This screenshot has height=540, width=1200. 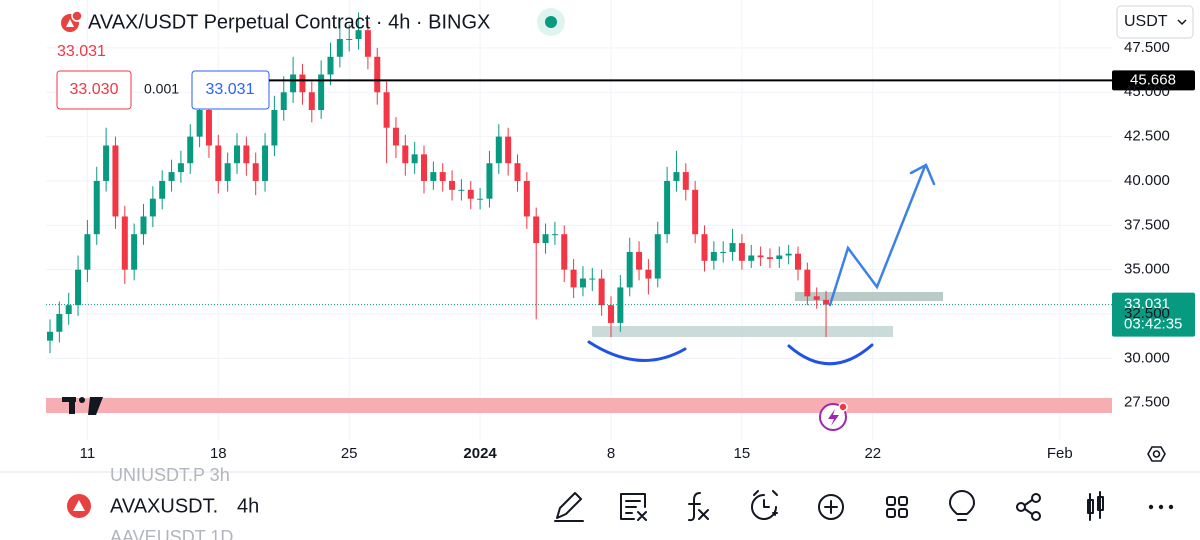 What do you see at coordinates (1147, 402) in the screenshot?
I see `y-tick-label: 27.500` at bounding box center [1147, 402].